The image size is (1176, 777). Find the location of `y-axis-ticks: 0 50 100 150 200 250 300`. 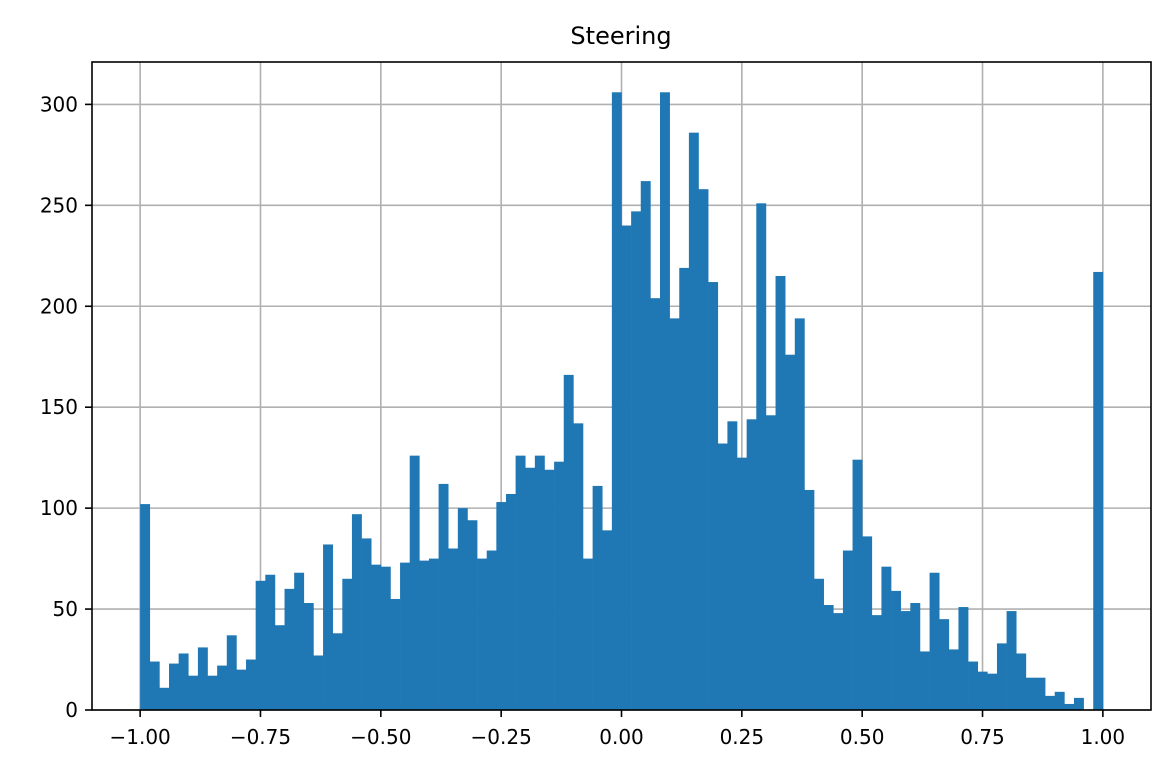

y-axis-ticks: 0 50 100 150 200 250 300 is located at coordinates (66, 407).